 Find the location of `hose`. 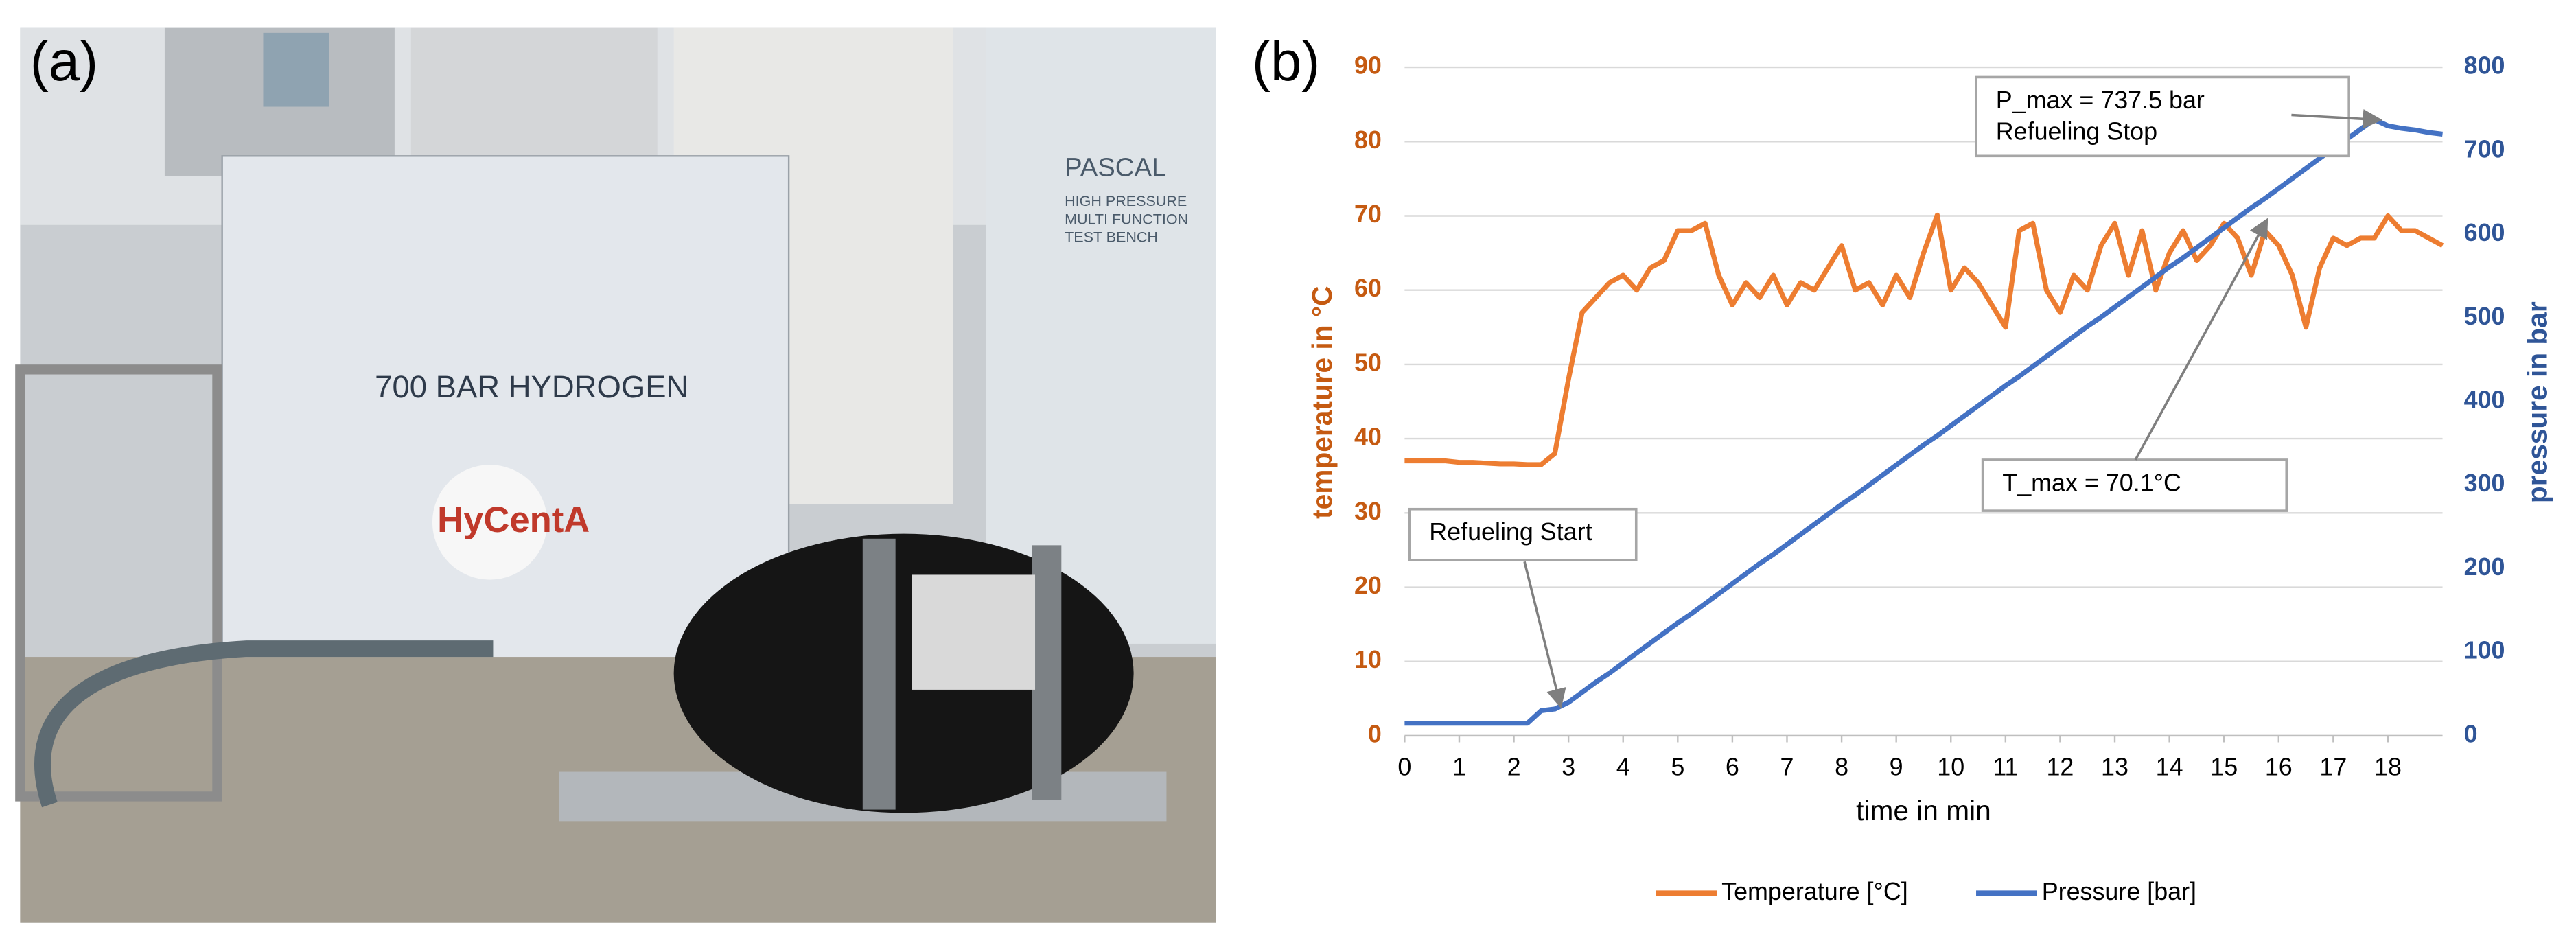

hose is located at coordinates (264, 724).